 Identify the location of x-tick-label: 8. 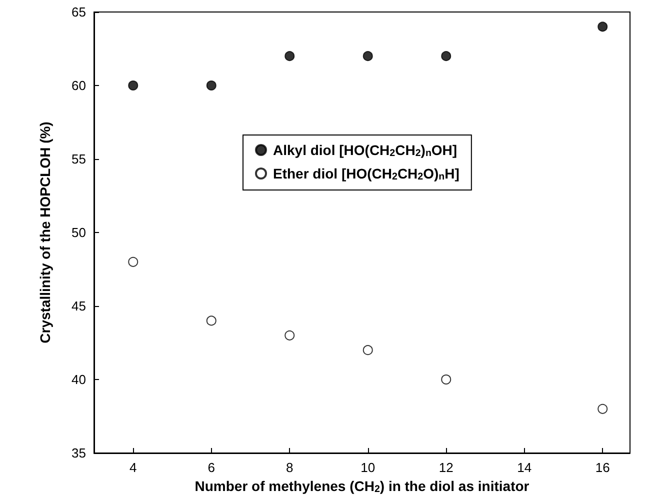
(290, 467).